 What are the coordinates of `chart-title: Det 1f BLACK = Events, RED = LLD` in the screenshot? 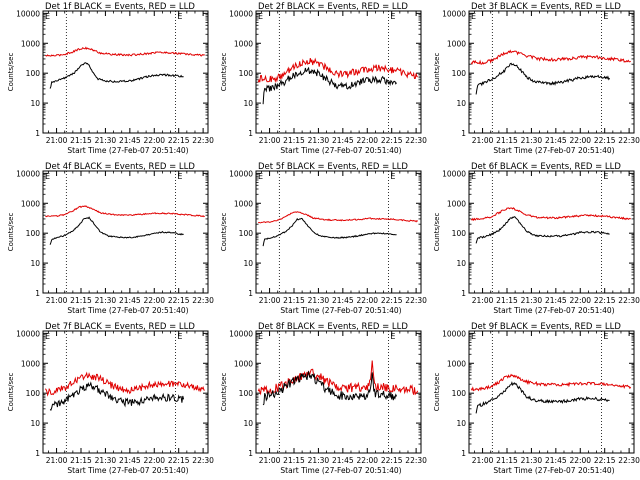 It's located at (120, 7).